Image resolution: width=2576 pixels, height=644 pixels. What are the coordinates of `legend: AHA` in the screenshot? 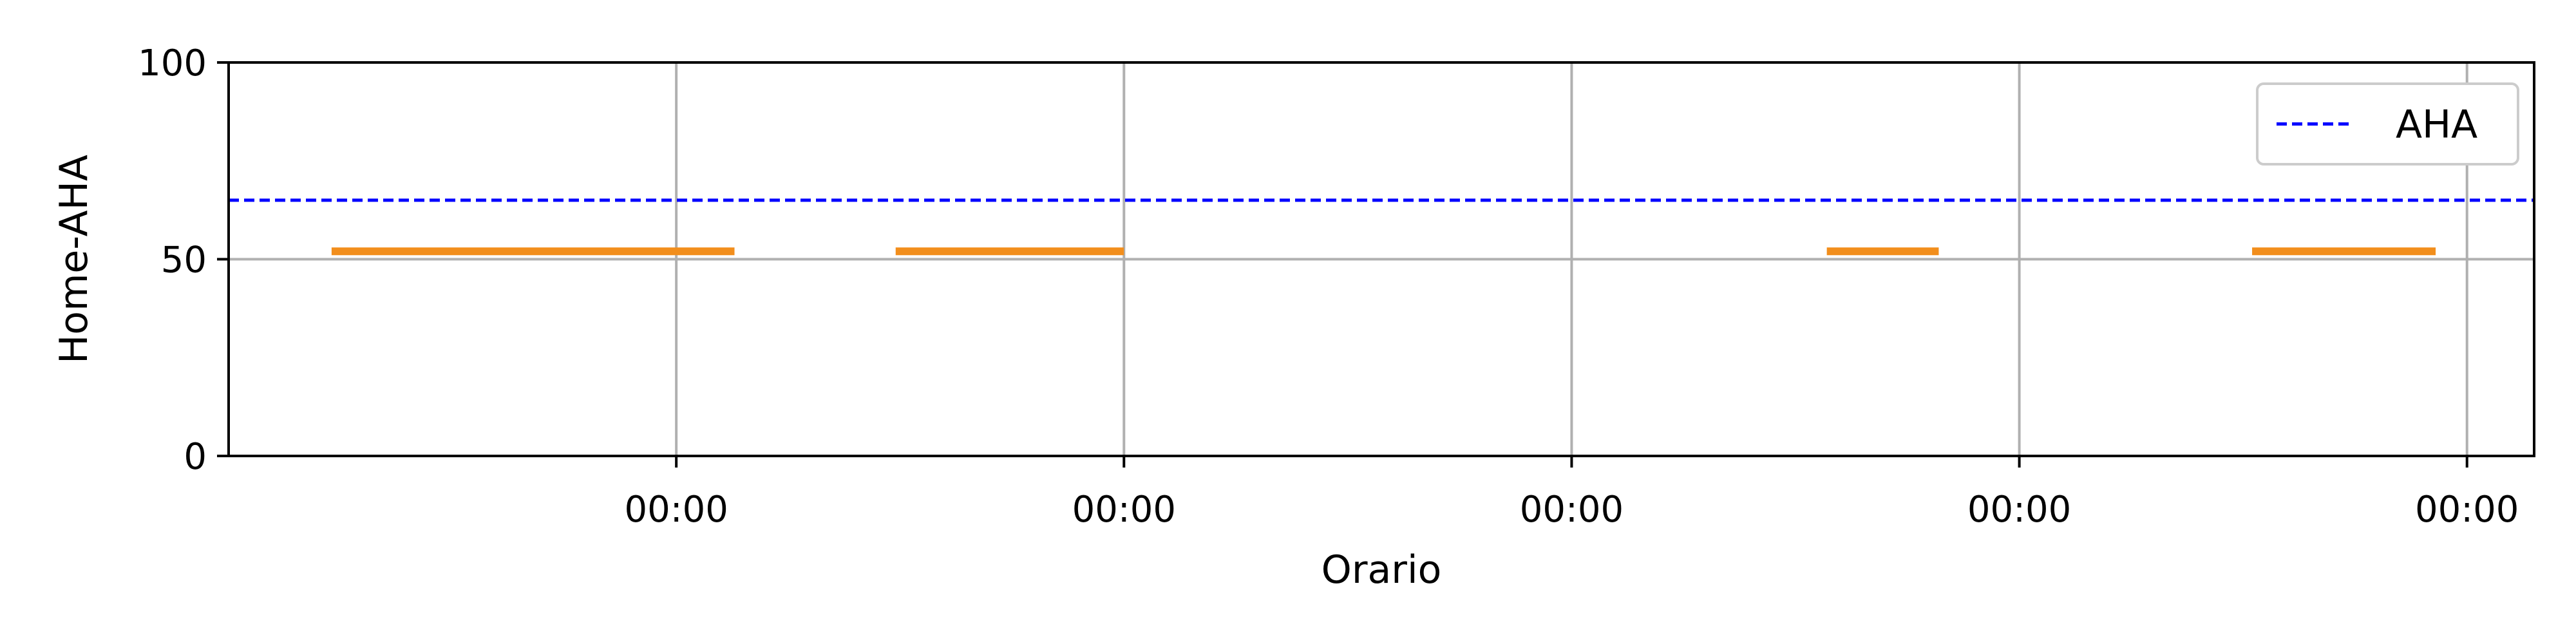 It's located at (2388, 124).